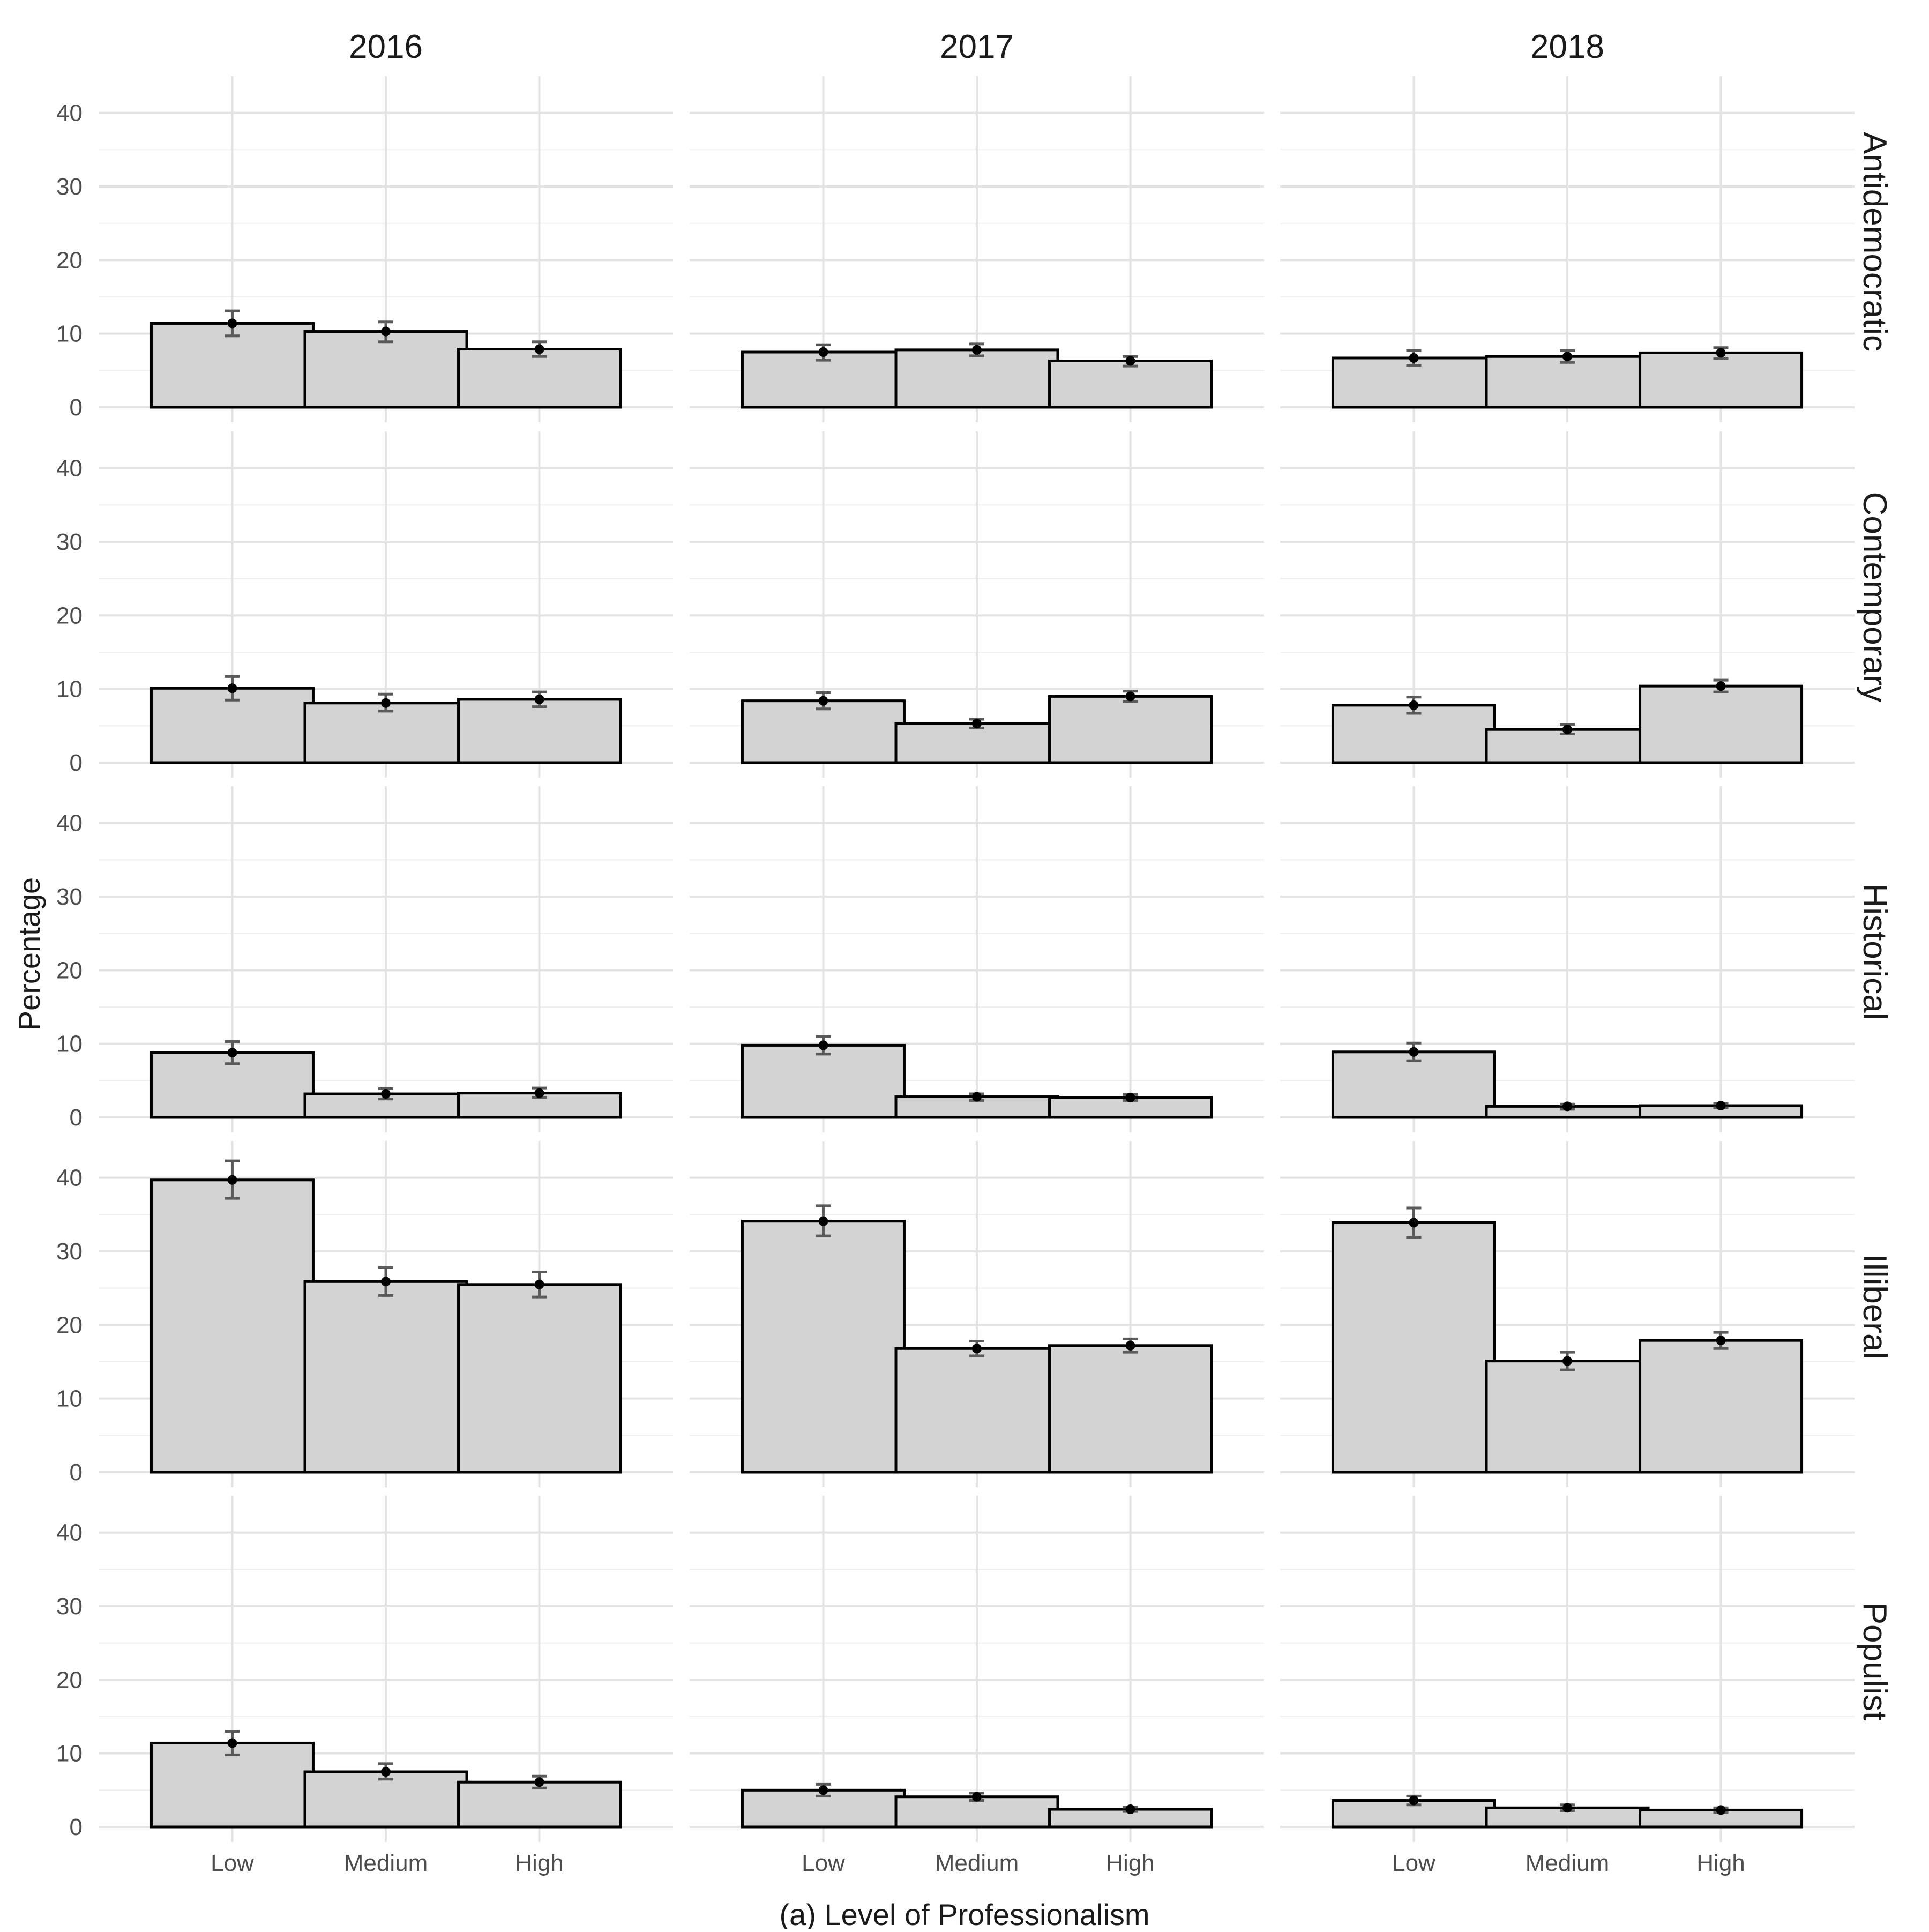 The width and height of the screenshot is (1929, 1932). What do you see at coordinates (1130, 1345) in the screenshot?
I see `bar-illiberal-2017-high-point` at bounding box center [1130, 1345].